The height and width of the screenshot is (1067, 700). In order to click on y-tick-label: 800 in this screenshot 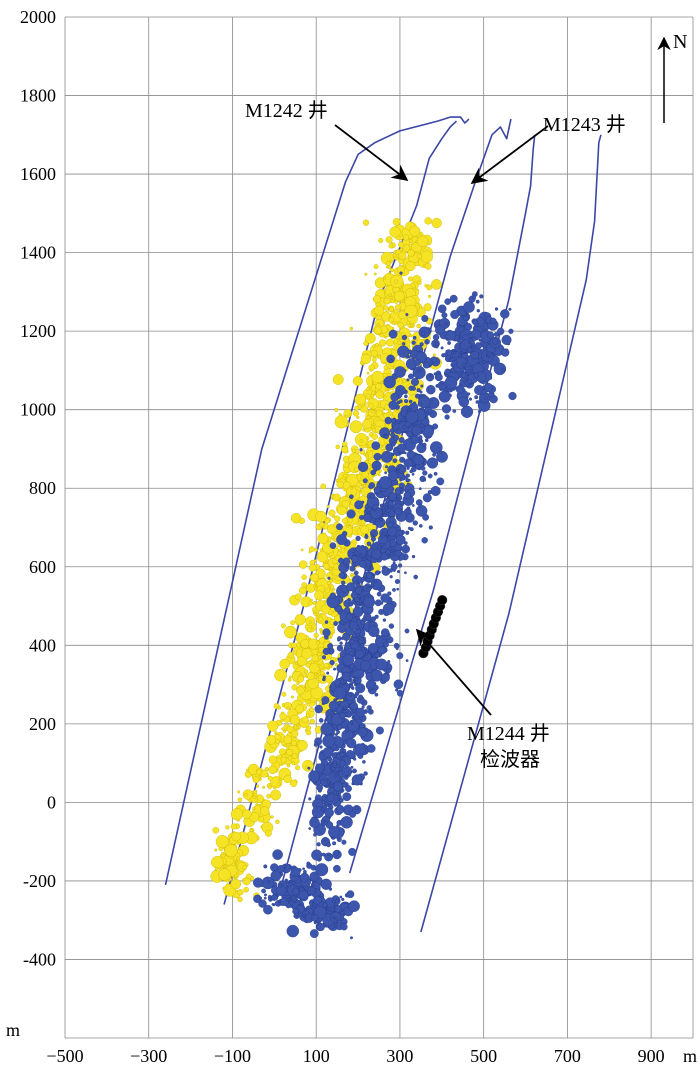, I will do `click(42, 488)`.